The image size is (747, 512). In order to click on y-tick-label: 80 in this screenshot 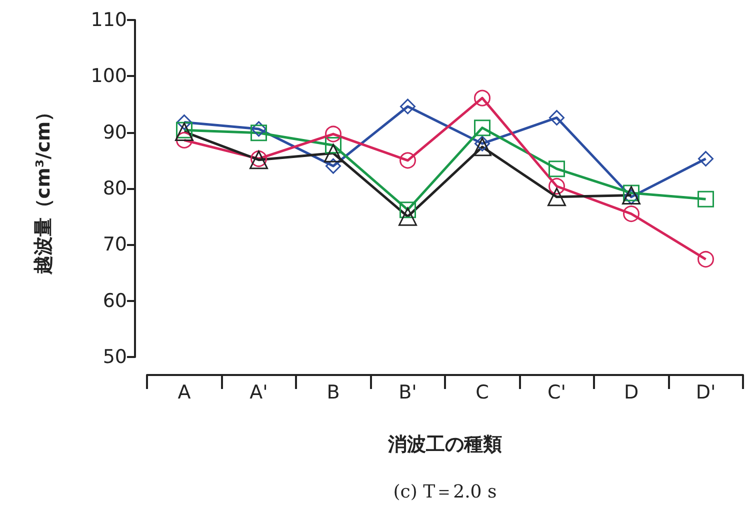, I will do `click(114, 189)`.